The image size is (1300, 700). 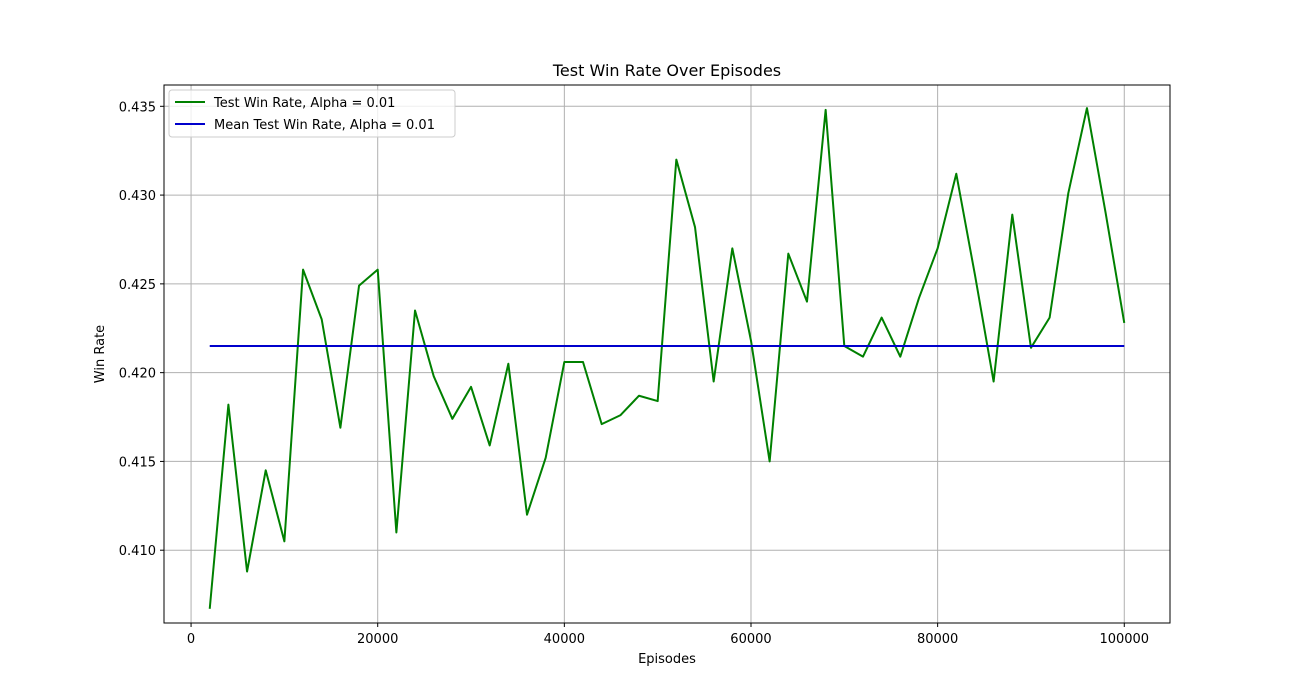 What do you see at coordinates (750, 639) in the screenshot?
I see `x-tick-label: 60000` at bounding box center [750, 639].